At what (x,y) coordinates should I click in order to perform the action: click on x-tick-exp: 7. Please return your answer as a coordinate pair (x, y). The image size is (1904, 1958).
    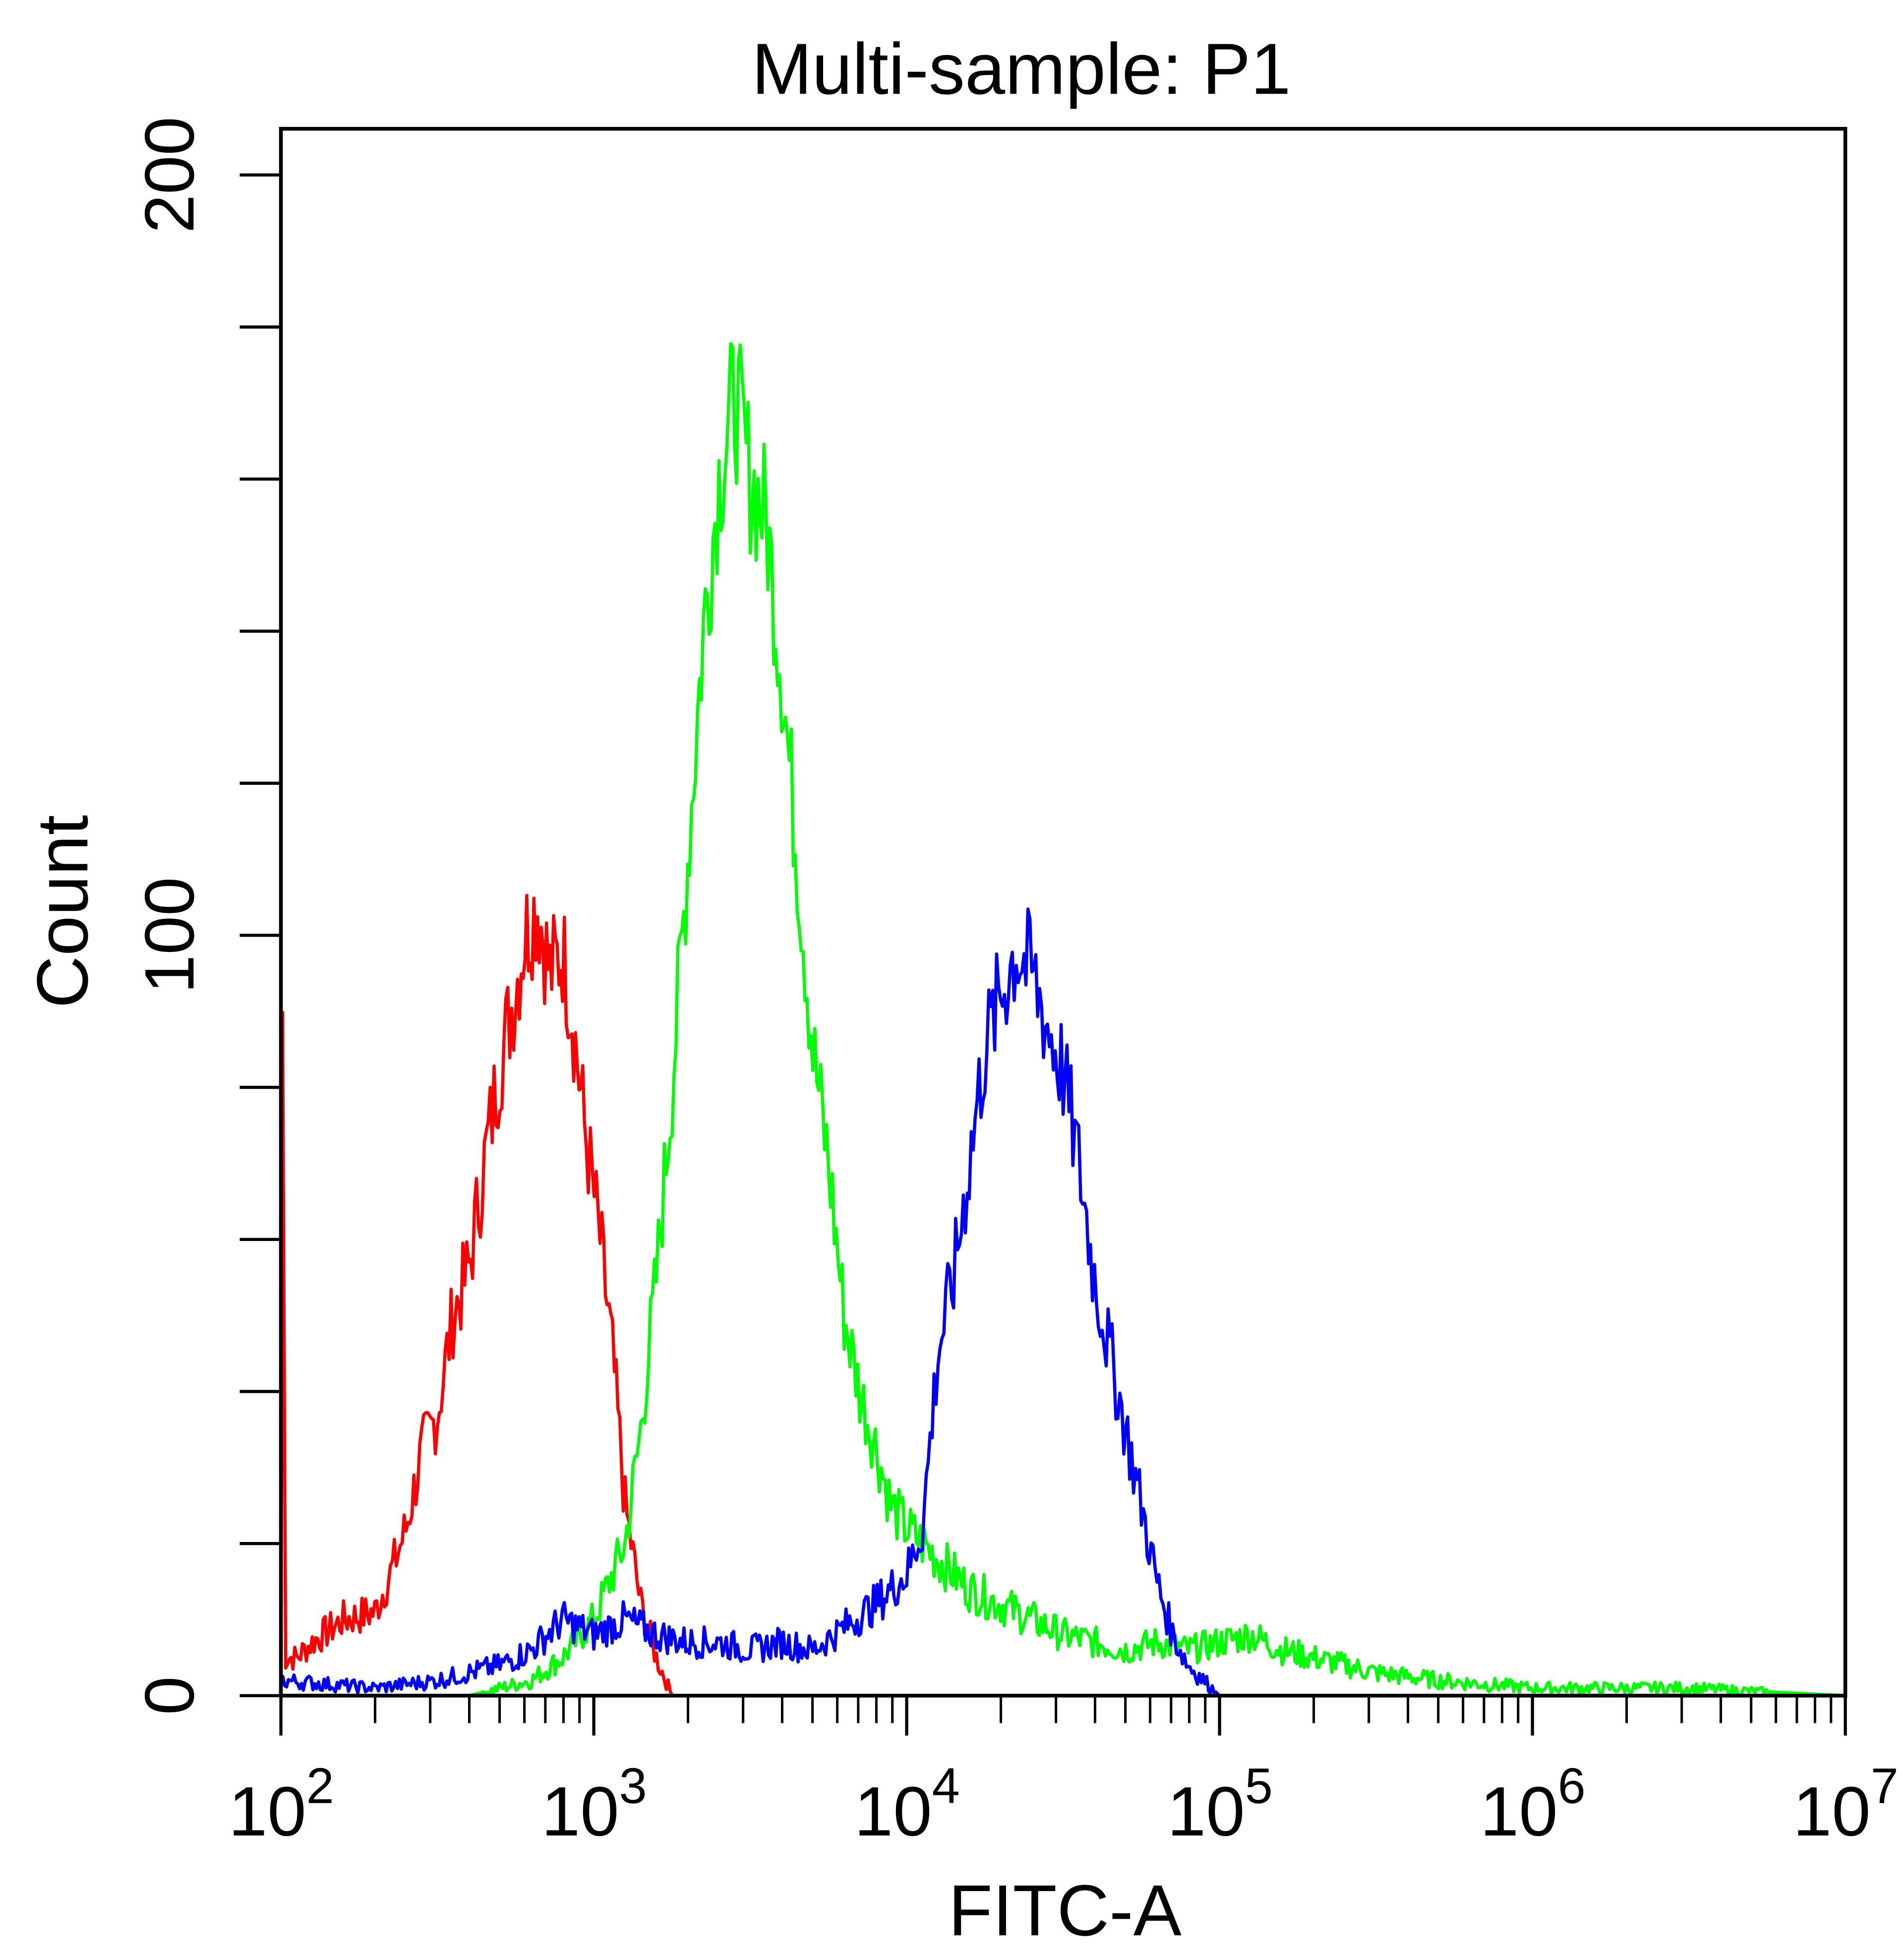
    Looking at the image, I should click on (1885, 1786).